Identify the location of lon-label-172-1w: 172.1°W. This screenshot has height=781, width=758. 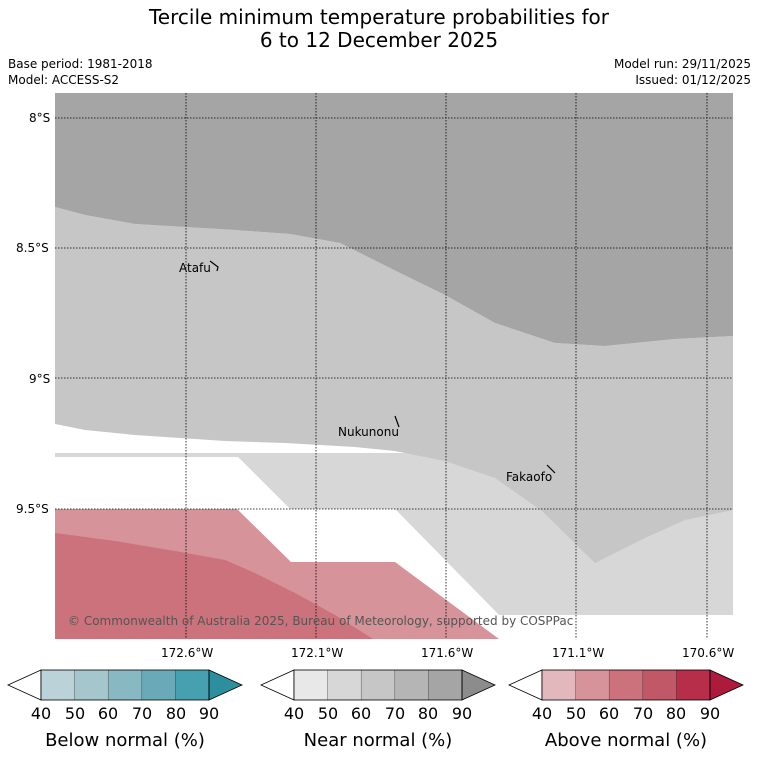
(317, 653).